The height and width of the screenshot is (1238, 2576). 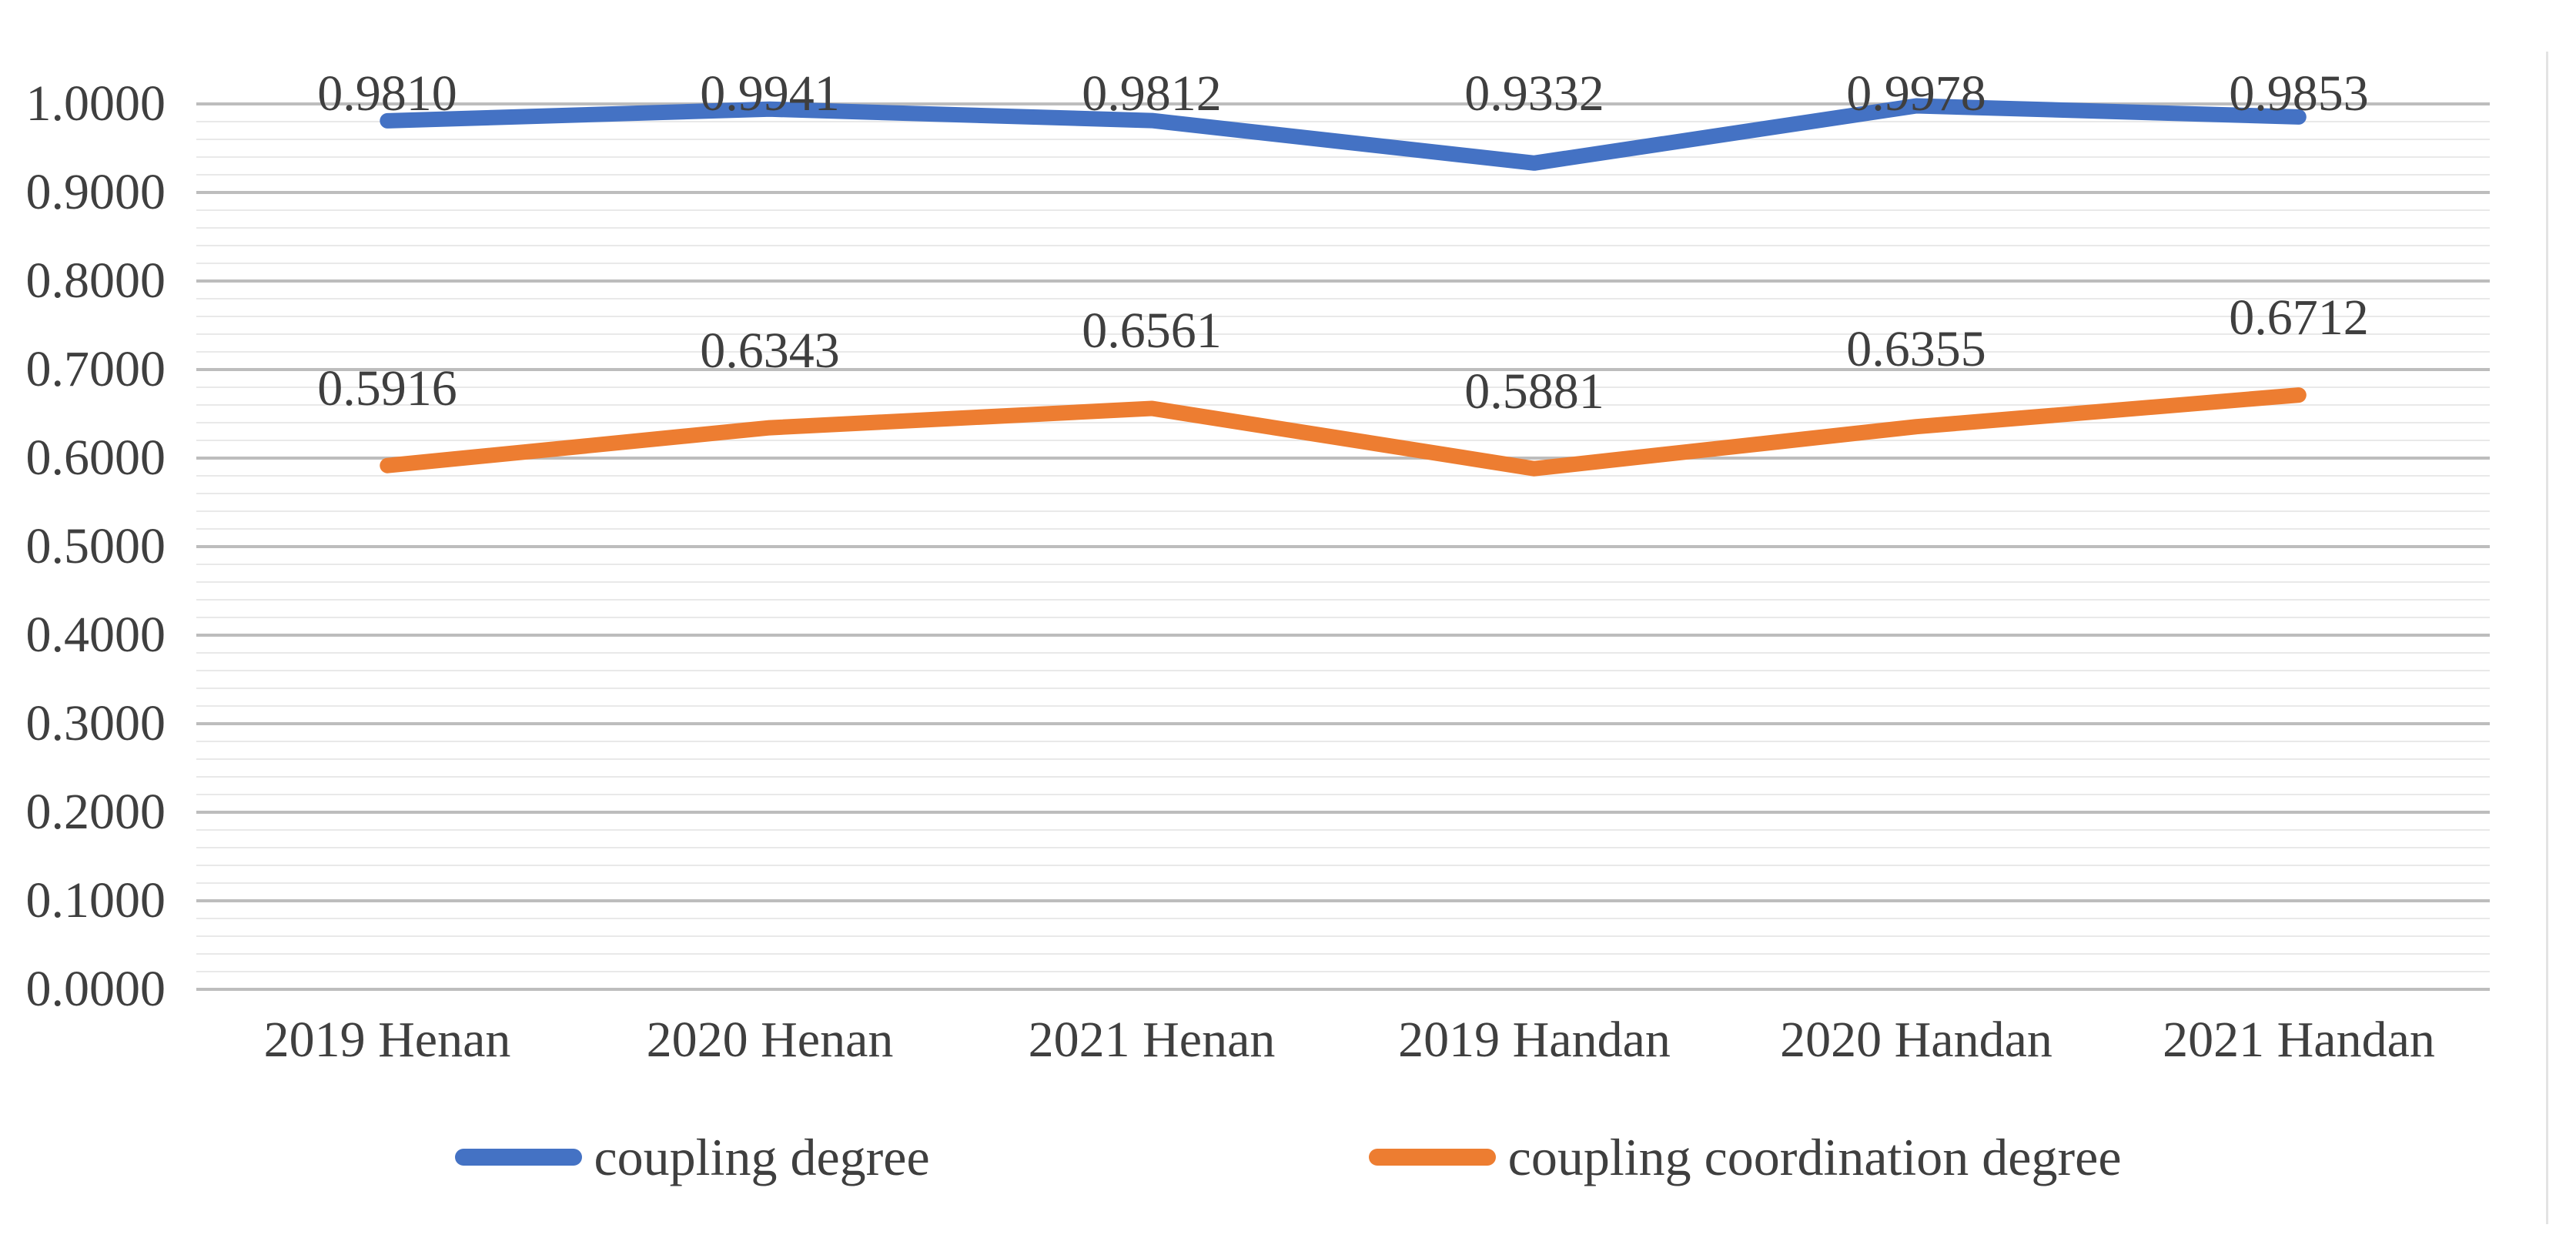 I want to click on legend-item-coupling-coordination-degree: coupling coordination degree, so click(x=1745, y=1158).